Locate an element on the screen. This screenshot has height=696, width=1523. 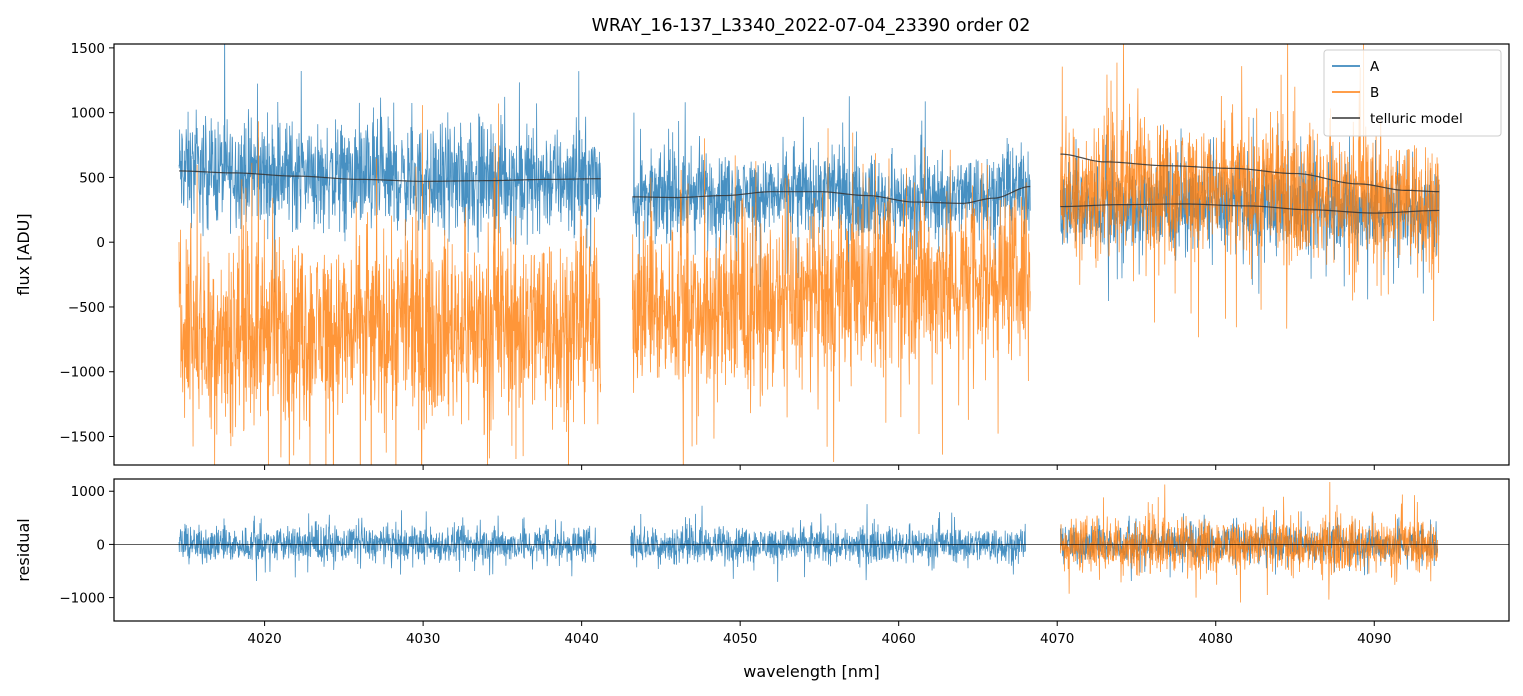
residual-y-tick-label: 1000 is located at coordinates (88, 492).